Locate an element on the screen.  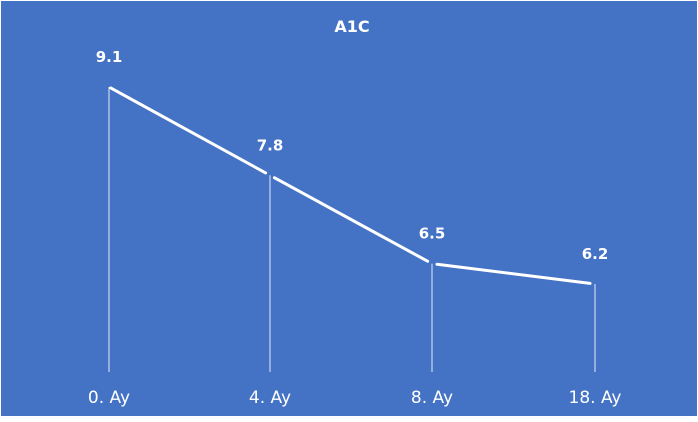
x-tick-label-0: 0. Ay is located at coordinates (109, 398).